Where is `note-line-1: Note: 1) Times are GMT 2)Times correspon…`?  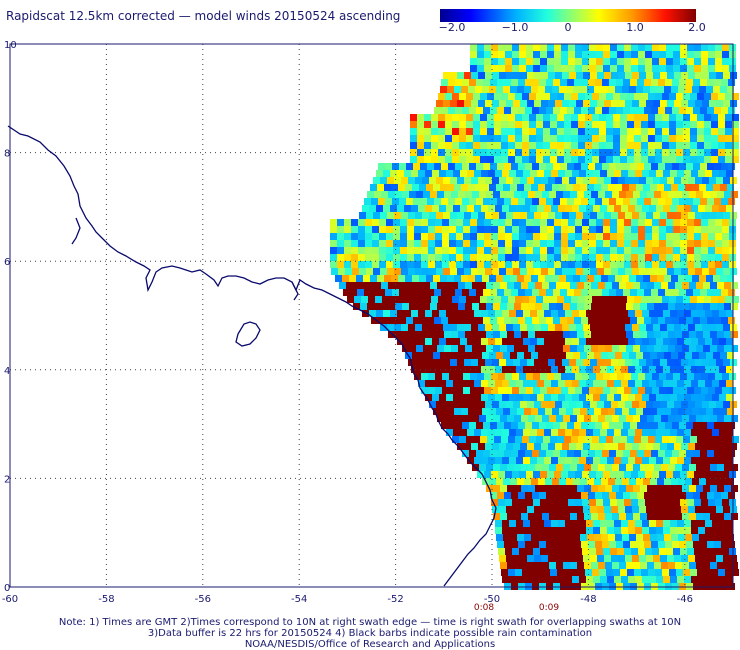
note-line-1: Note: 1) Times are GMT 2)Times correspon… is located at coordinates (370, 622).